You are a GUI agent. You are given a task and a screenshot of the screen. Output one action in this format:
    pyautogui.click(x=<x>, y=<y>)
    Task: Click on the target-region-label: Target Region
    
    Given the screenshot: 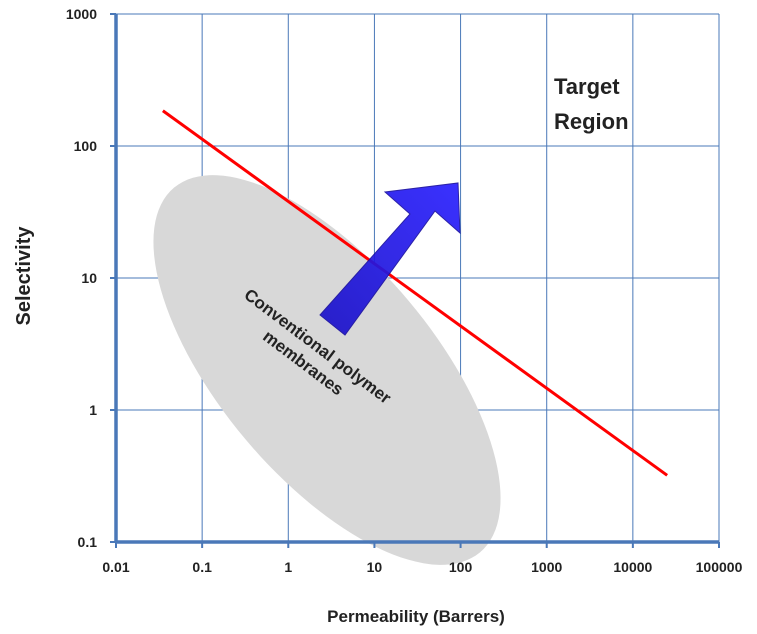 What is the action you would take?
    pyautogui.click(x=591, y=104)
    